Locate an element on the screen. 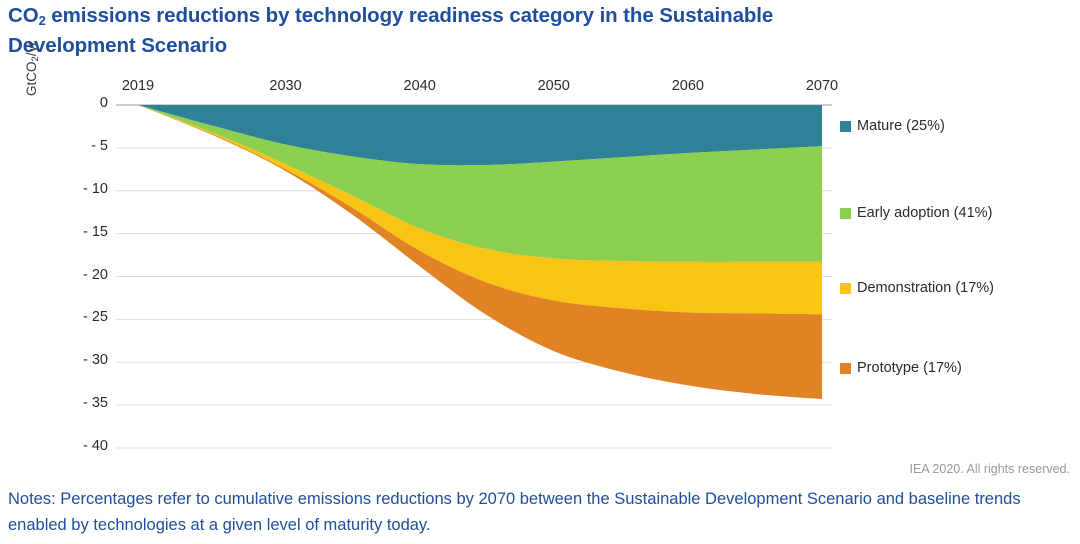  legend-item-label: Demonstration (17%) is located at coordinates (925, 288).